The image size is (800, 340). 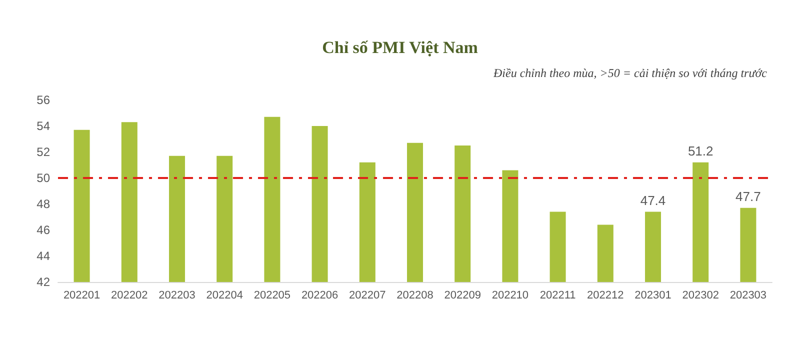 What do you see at coordinates (630, 73) in the screenshot?
I see `chart-subtitle: Điều chỉnh theo mùa, >50 = cải thiện so với tháng trước` at bounding box center [630, 73].